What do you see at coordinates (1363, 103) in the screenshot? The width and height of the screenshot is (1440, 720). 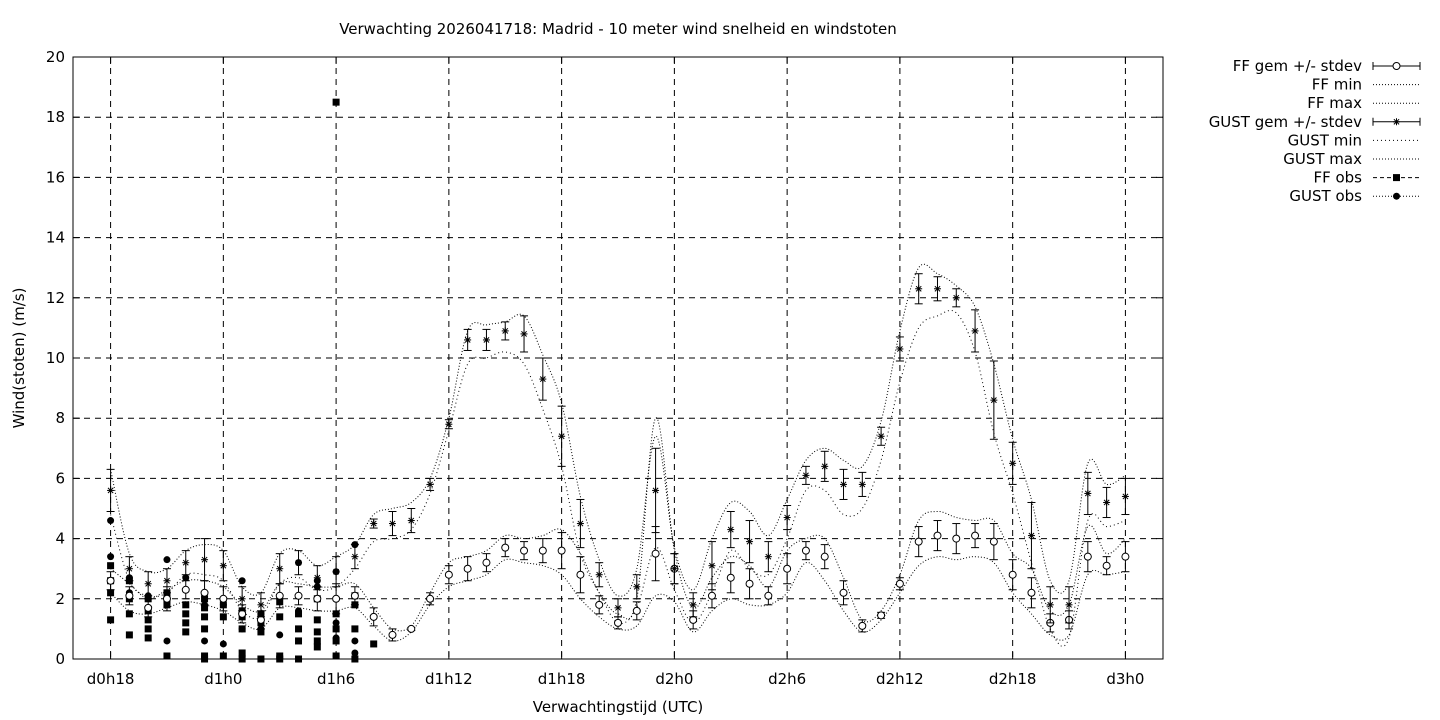 I see `legend-entry: FF max` at bounding box center [1363, 103].